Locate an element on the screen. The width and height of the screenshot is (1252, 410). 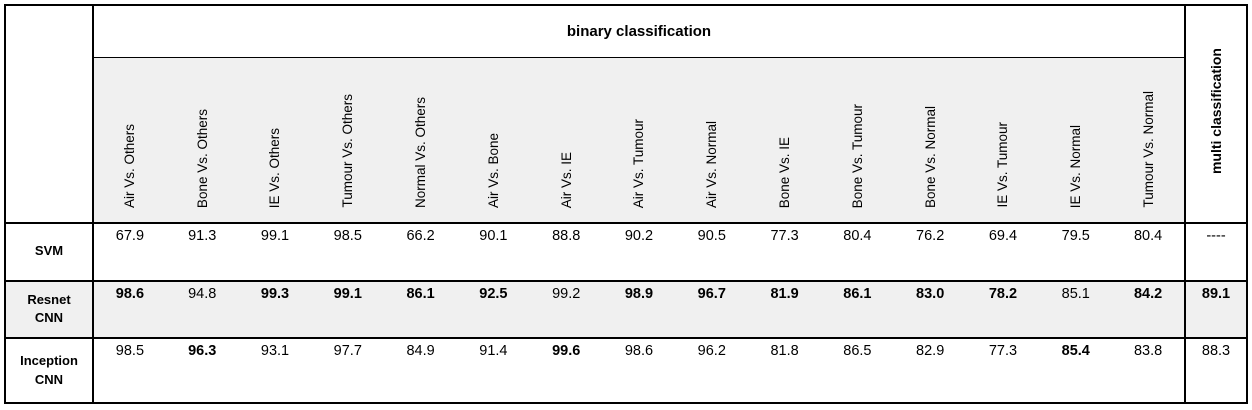
pair-header-label: Bone Vs. IE is located at coordinates (785, 172).